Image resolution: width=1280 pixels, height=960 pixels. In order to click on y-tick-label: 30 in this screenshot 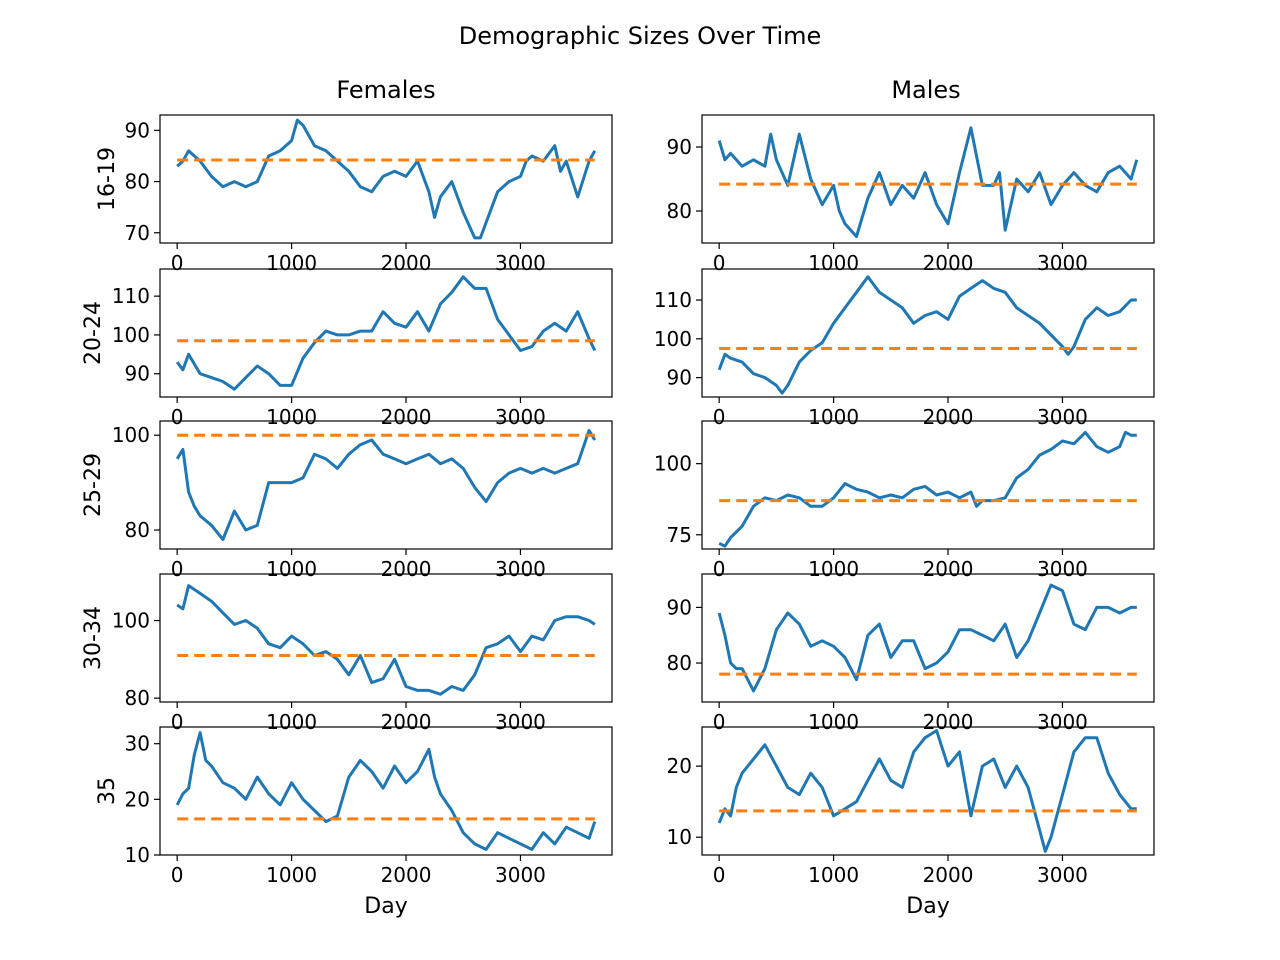, I will do `click(137, 744)`.